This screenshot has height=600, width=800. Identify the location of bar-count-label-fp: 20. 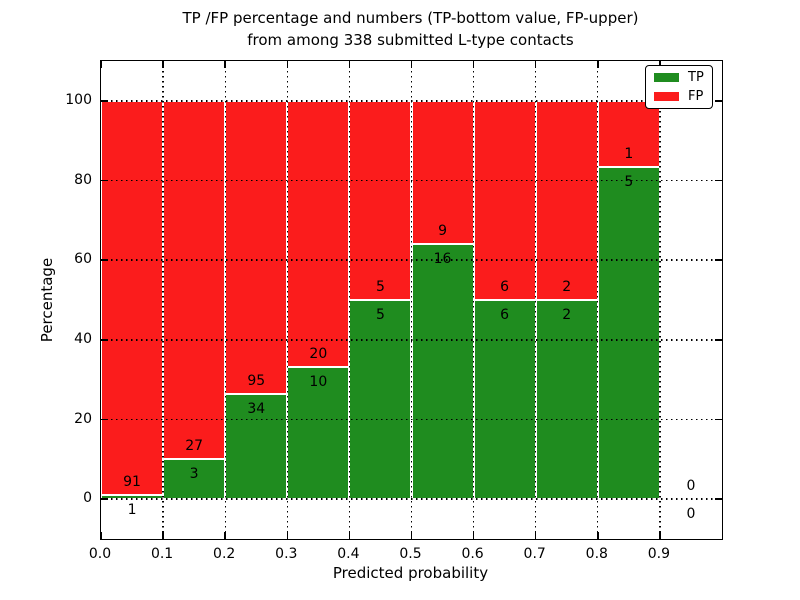
(318, 353).